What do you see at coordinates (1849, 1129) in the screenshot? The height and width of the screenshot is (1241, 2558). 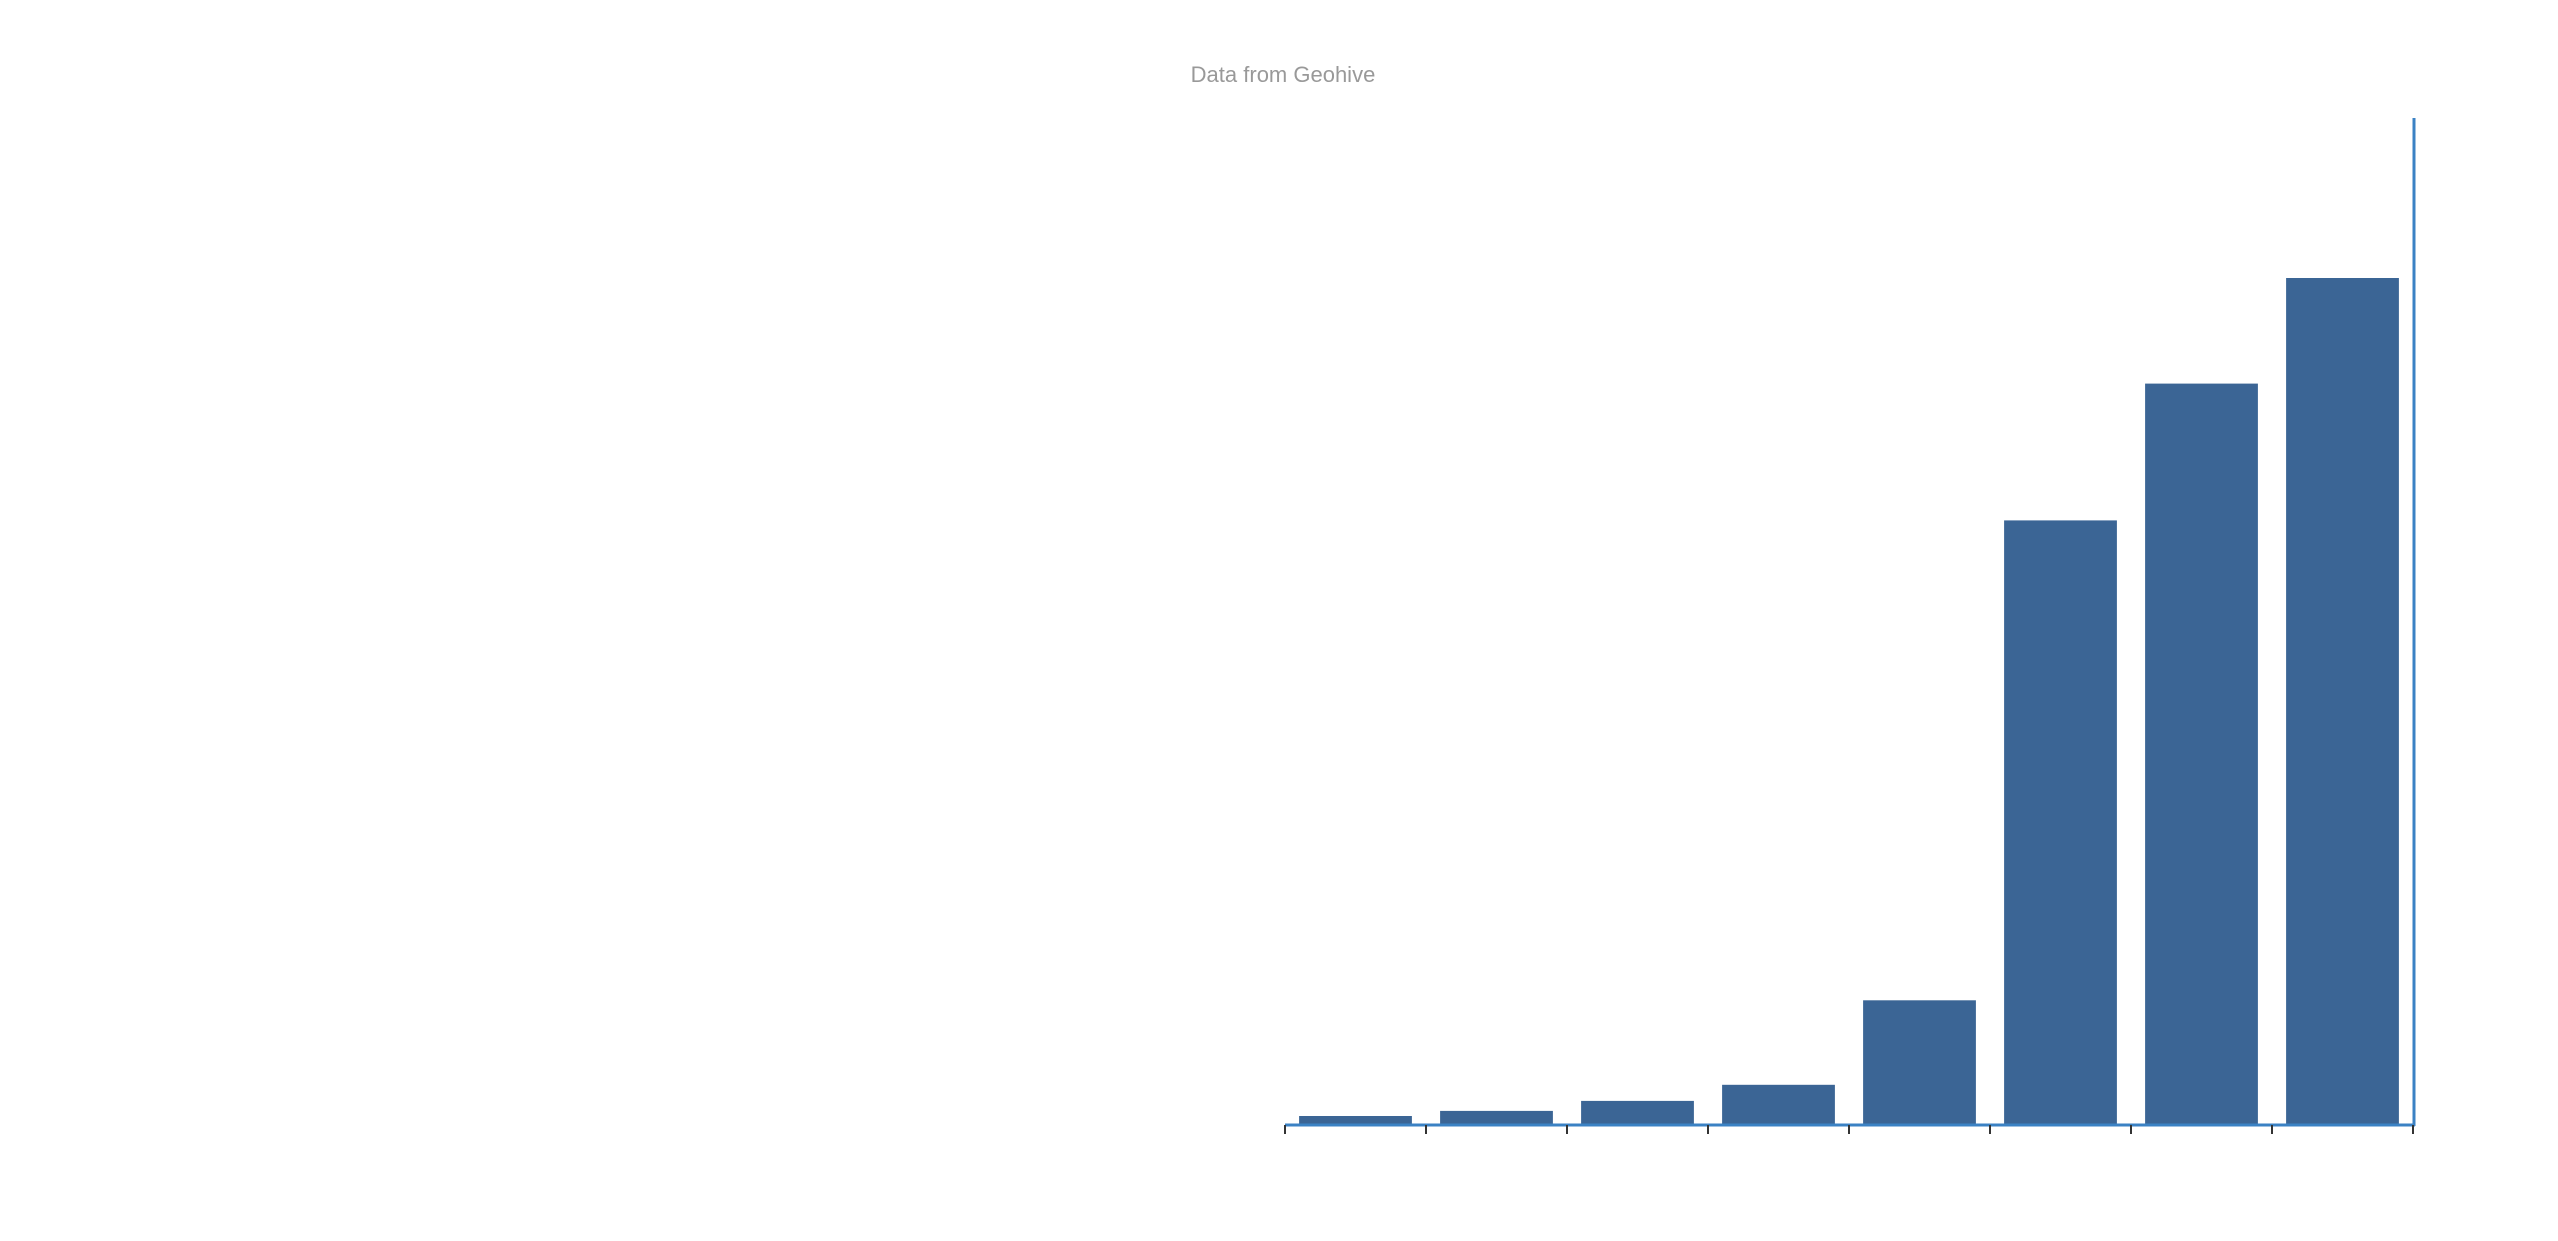 I see `x-axis-ticks` at bounding box center [1849, 1129].